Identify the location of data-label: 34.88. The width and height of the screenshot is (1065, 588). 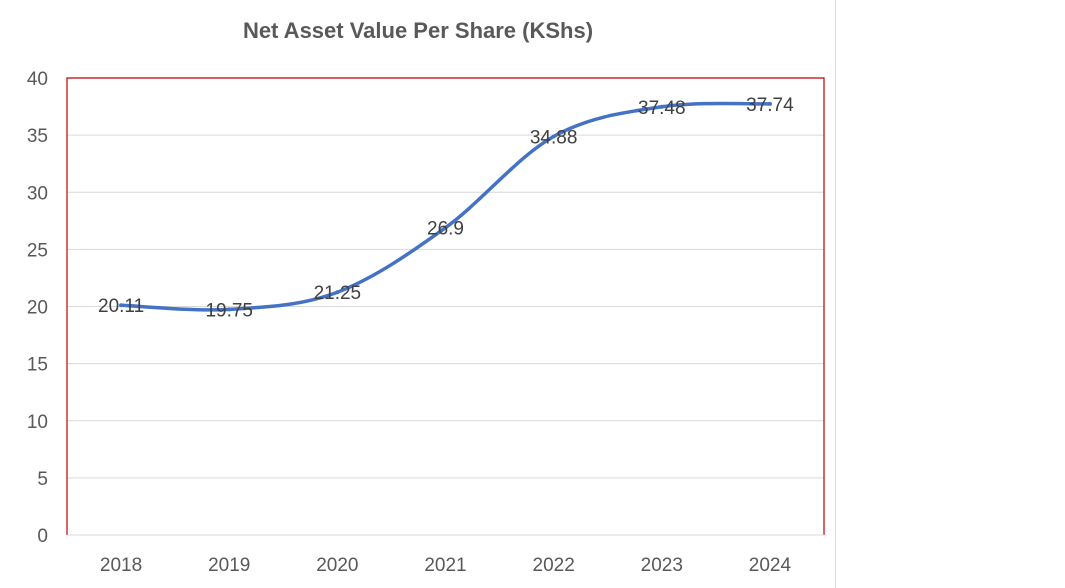
(554, 137).